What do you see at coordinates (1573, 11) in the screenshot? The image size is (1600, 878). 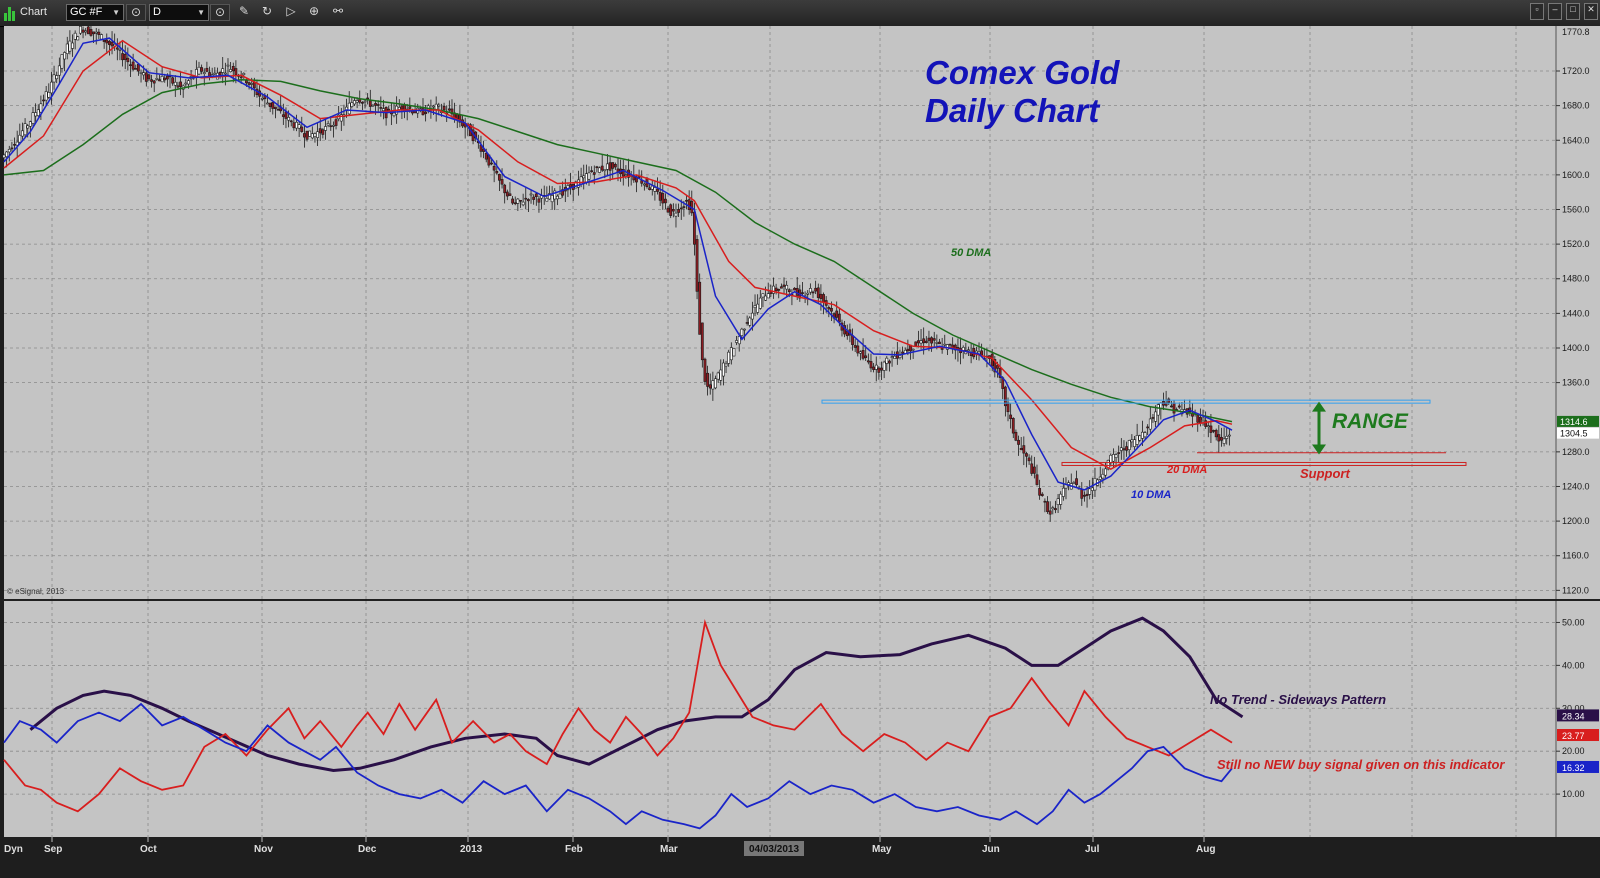 I see `maximize-icon: □` at bounding box center [1573, 11].